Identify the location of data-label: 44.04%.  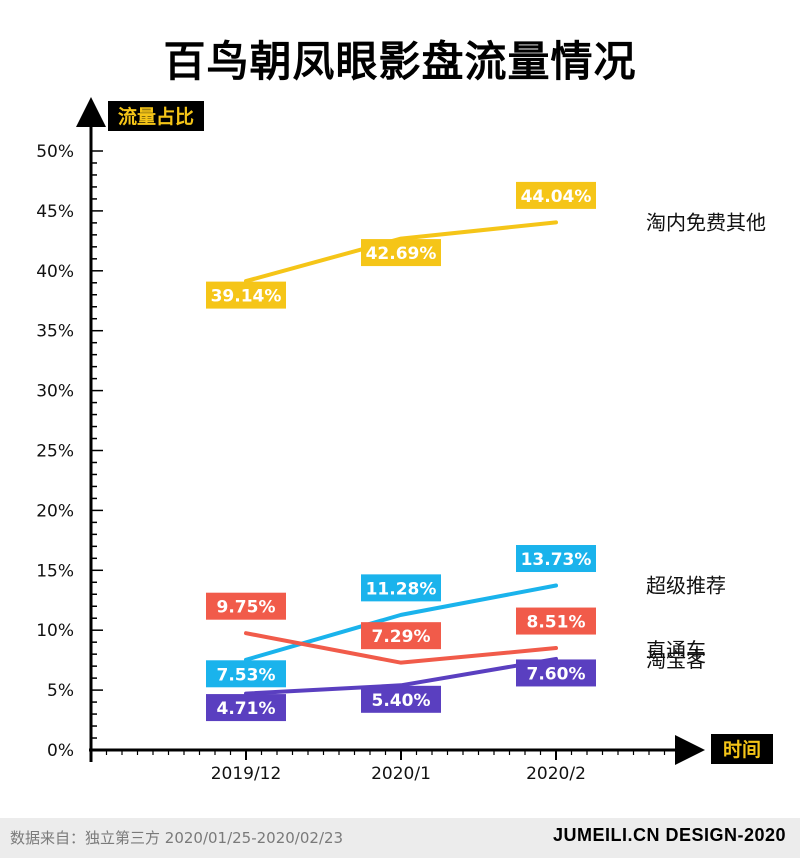
(556, 197).